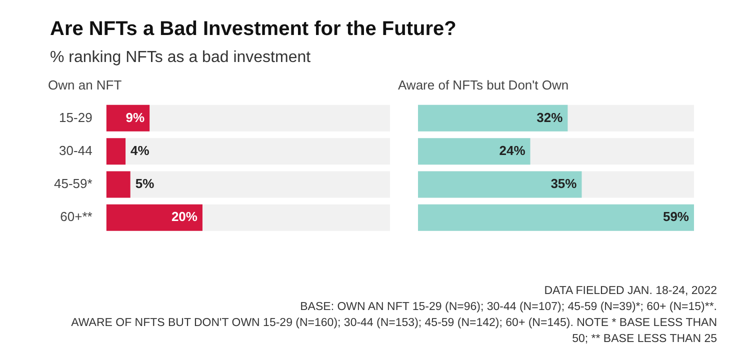 The width and height of the screenshot is (731, 349). I want to click on data-label: 59%, so click(676, 216).